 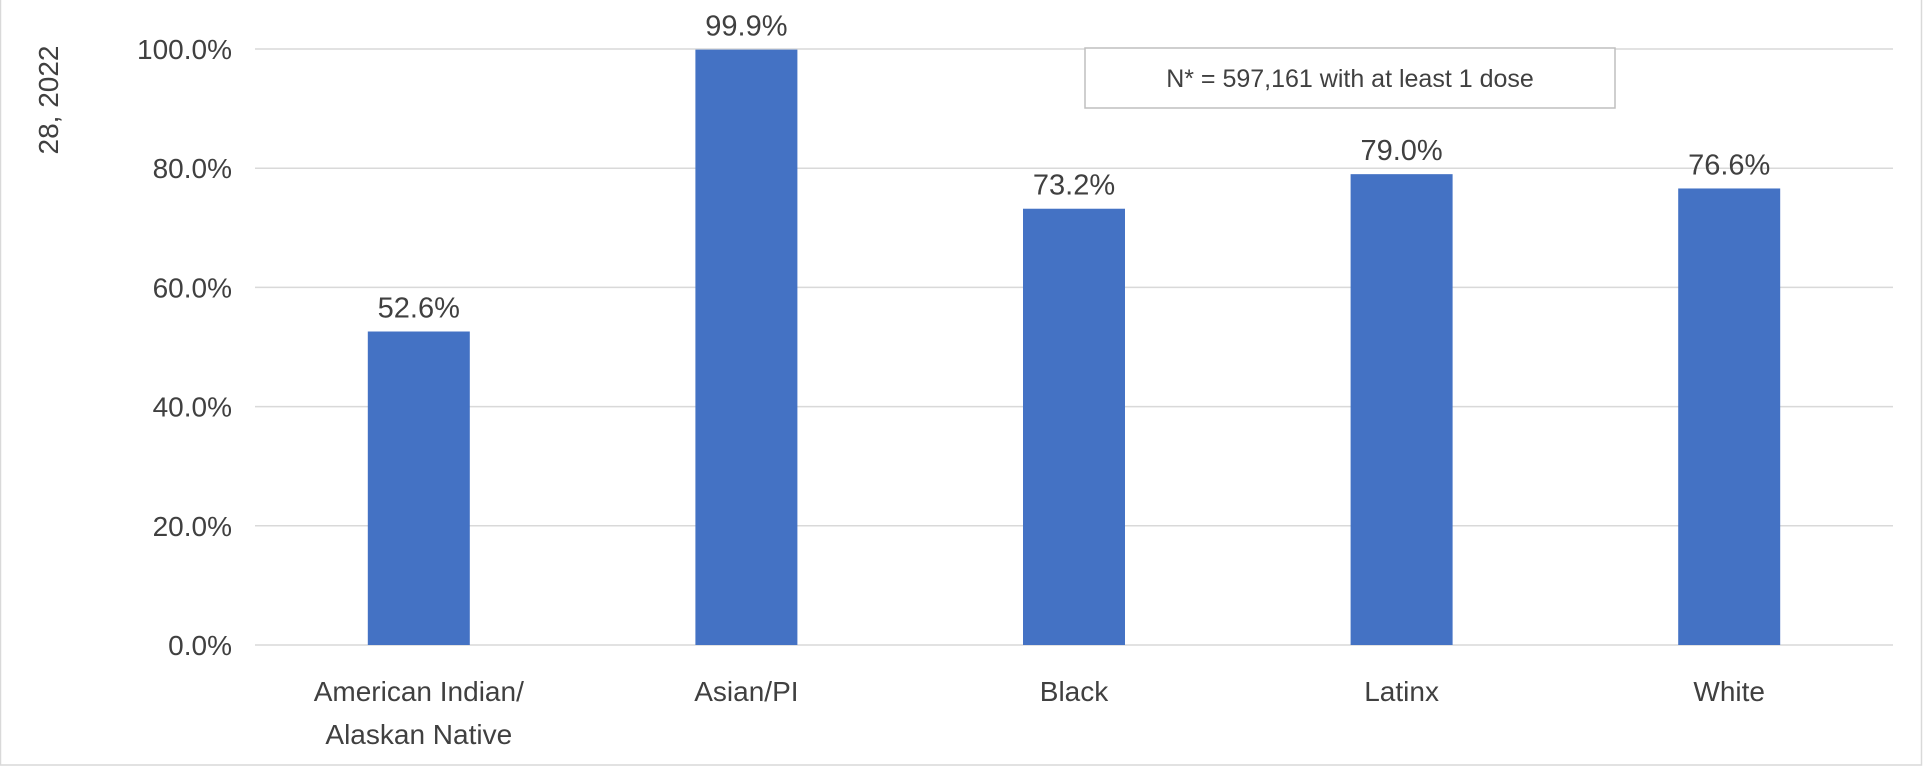 I want to click on y-axis-label: 28, 2022, so click(x=48, y=100).